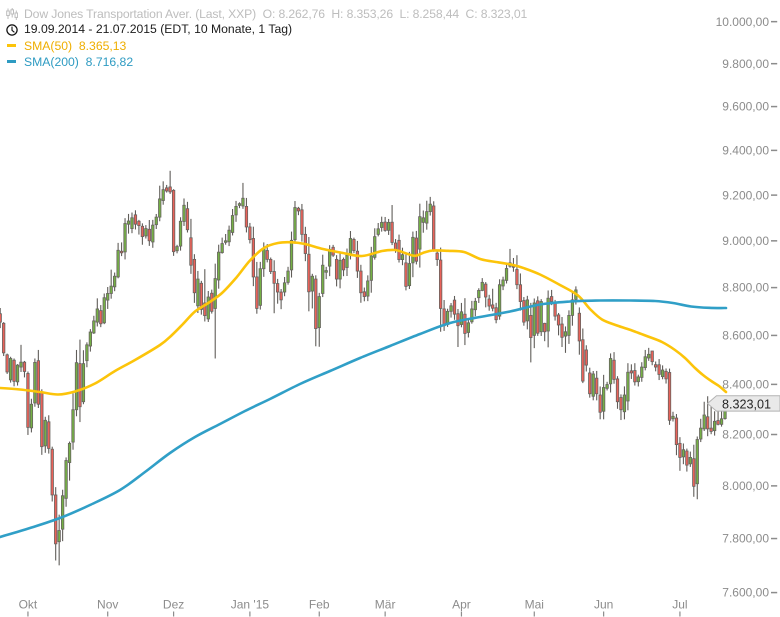  I want to click on sma200-legend: SMA(200) 8.716,82, so click(78, 62).